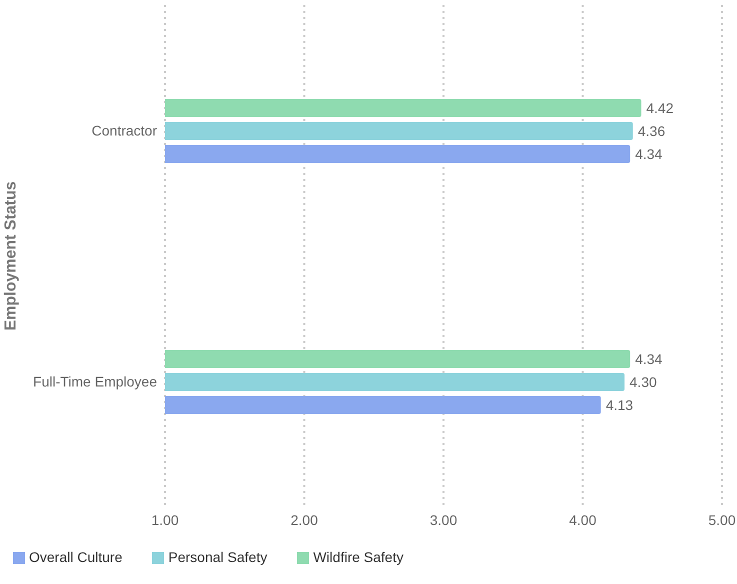 This screenshot has height=584, width=737. What do you see at coordinates (643, 382) in the screenshot?
I see `data-label: 4.30` at bounding box center [643, 382].